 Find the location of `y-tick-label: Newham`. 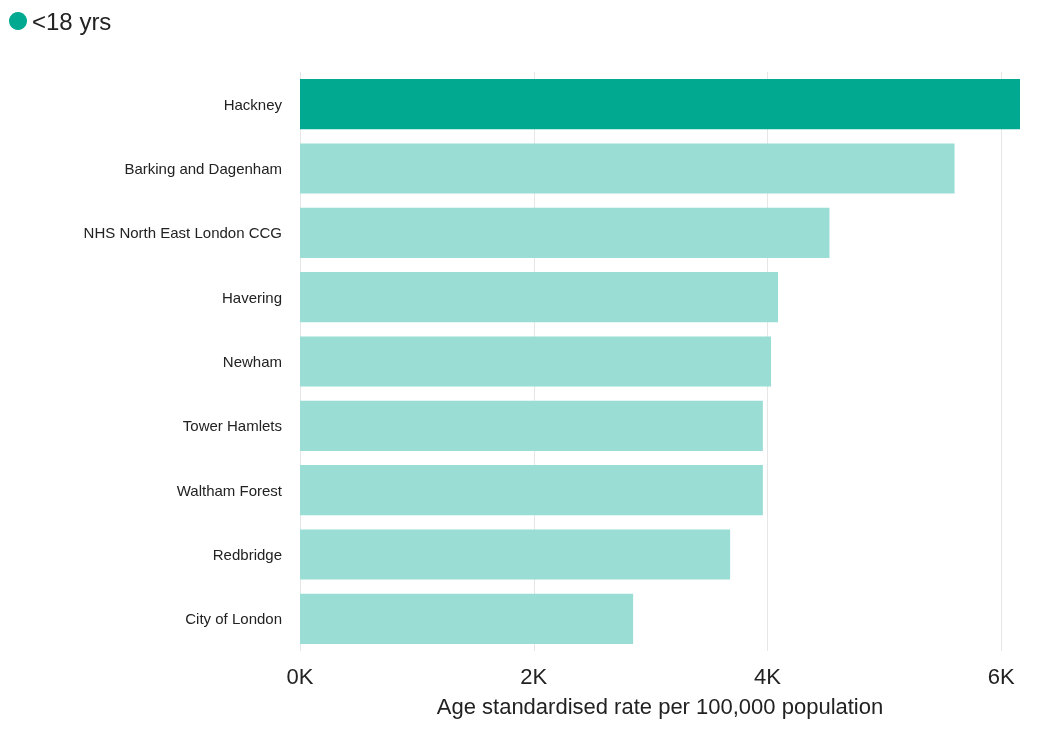

y-tick-label: Newham is located at coordinates (252, 361).